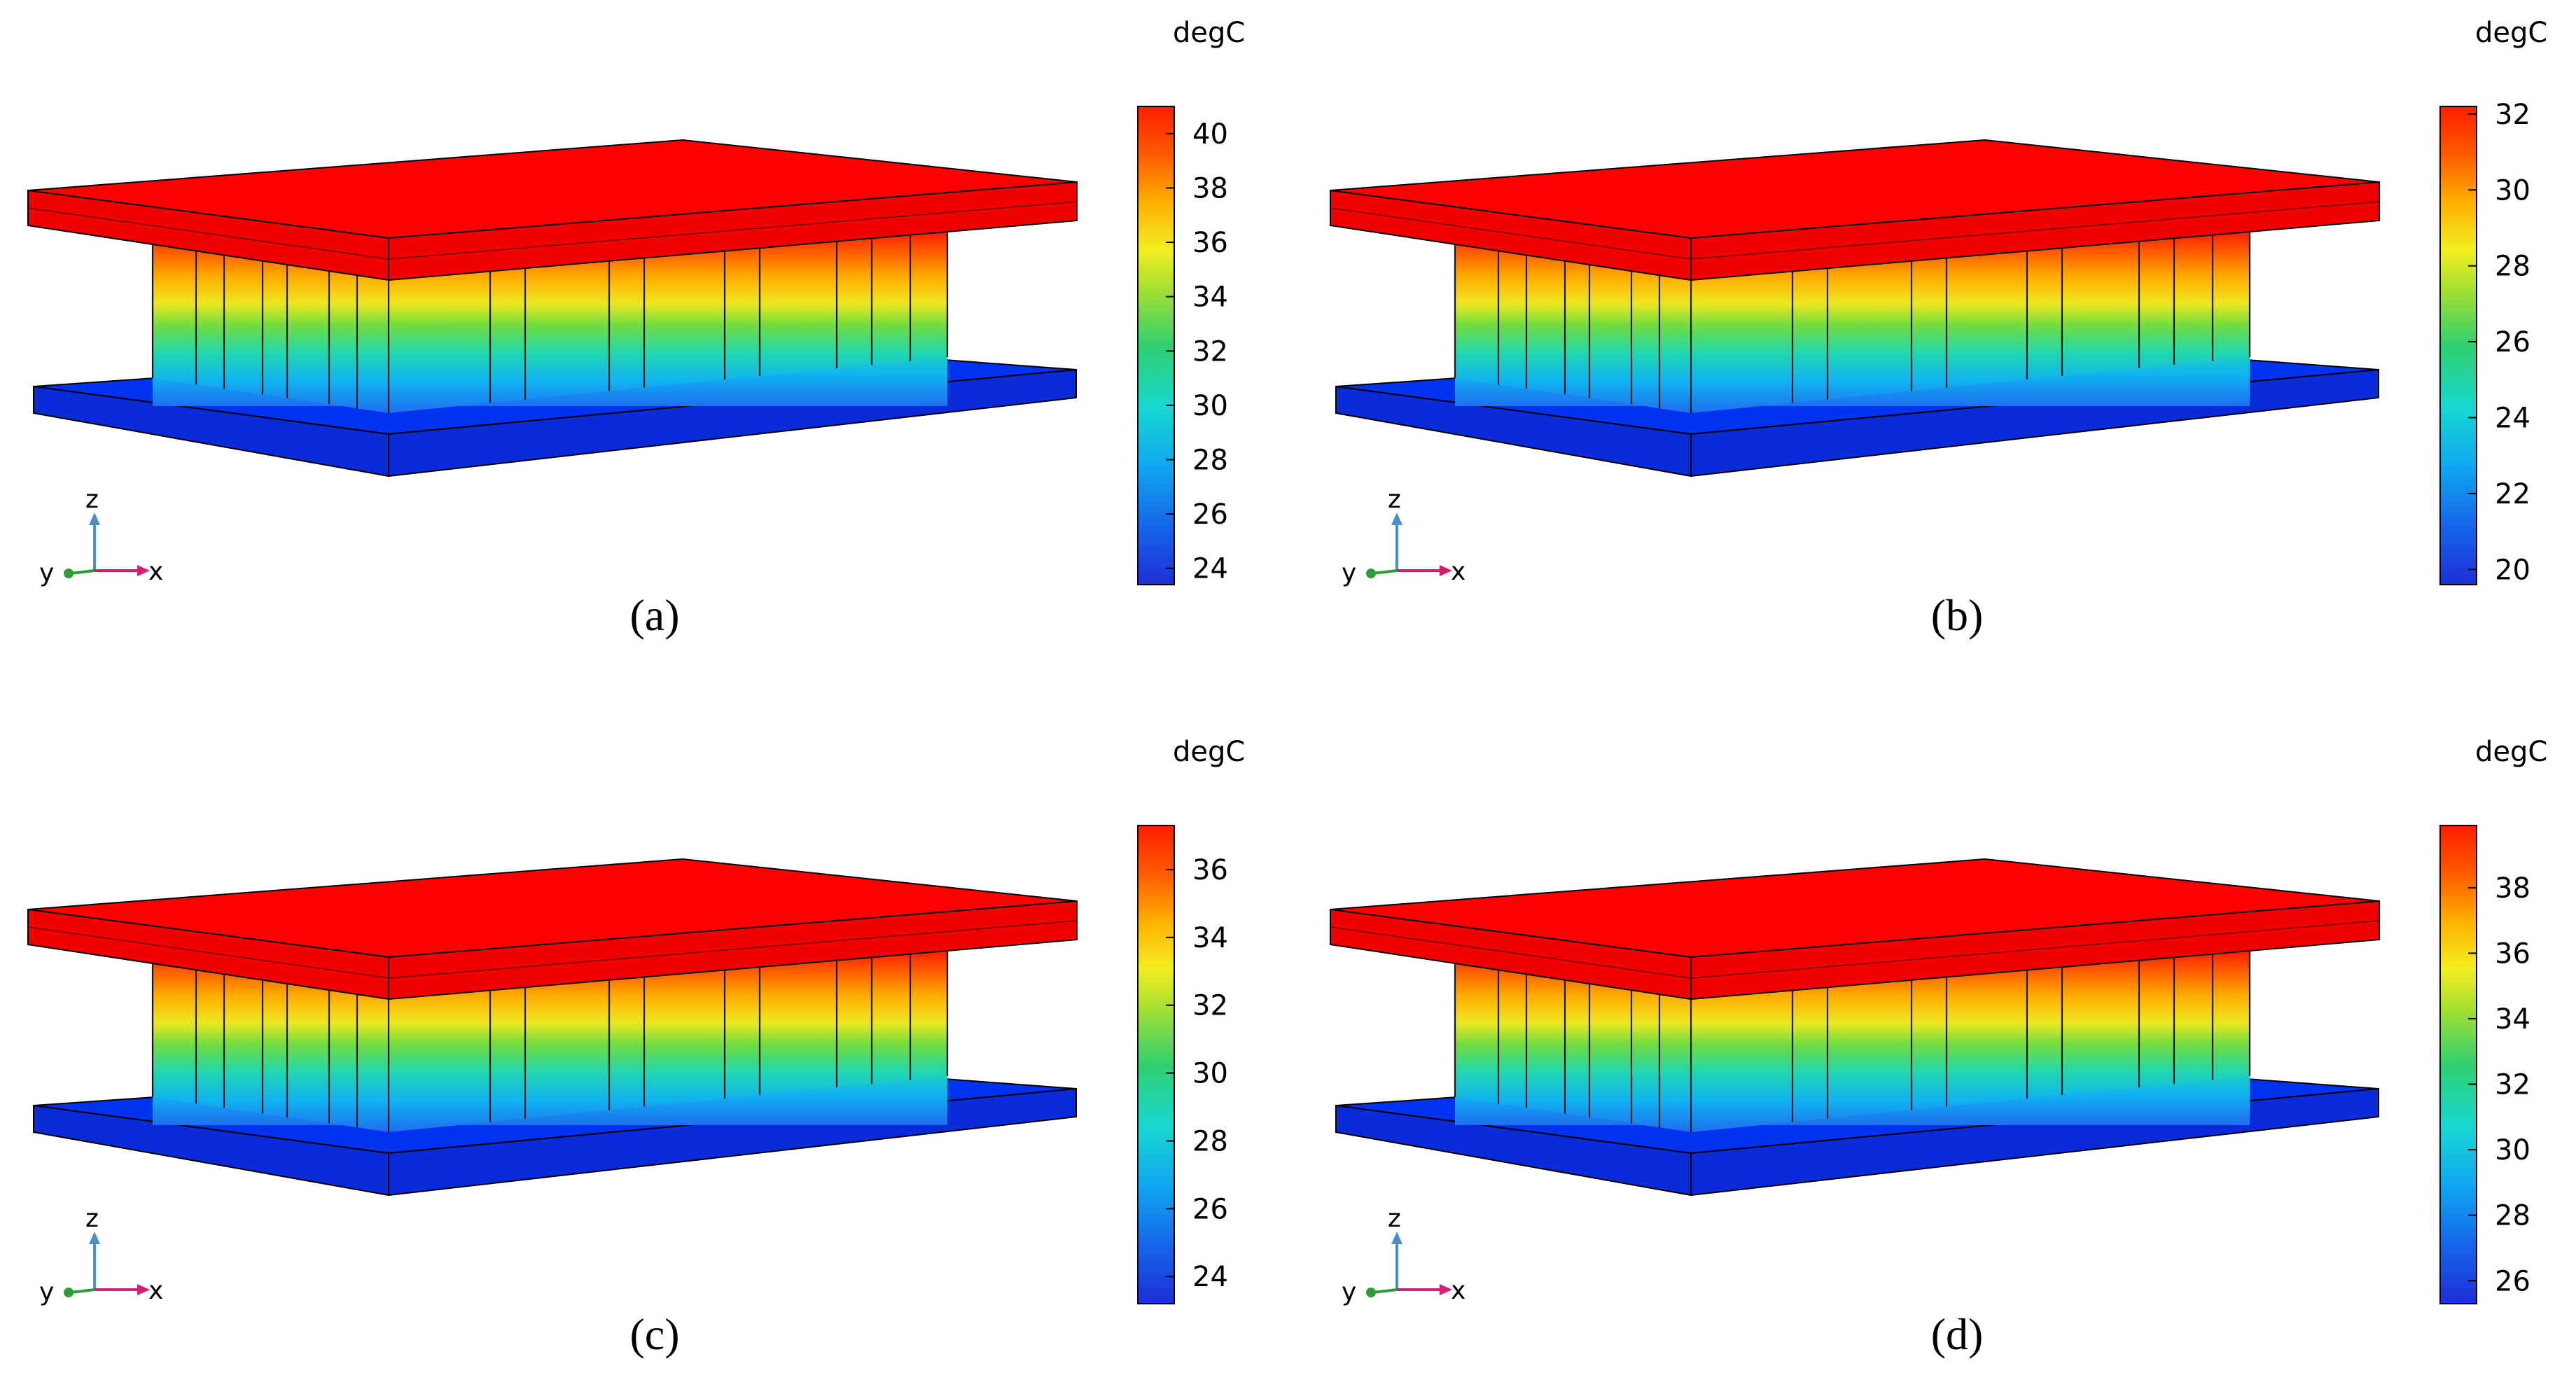 This screenshot has height=1387, width=2576. What do you see at coordinates (654, 615) in the screenshot?
I see `panel-caption: (a)` at bounding box center [654, 615].